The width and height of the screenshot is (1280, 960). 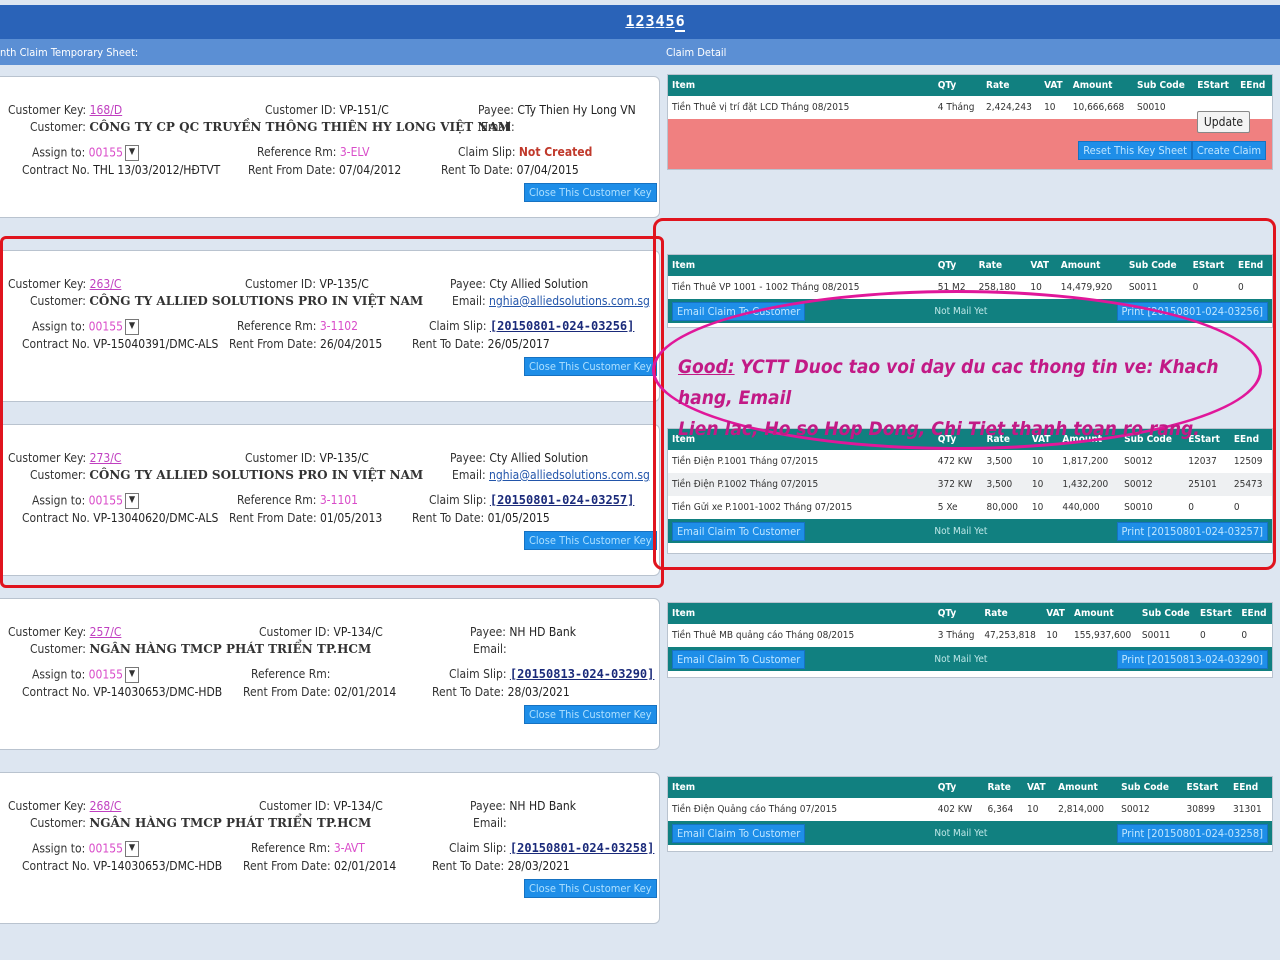 I want to click on contract-no-field: Contract No. THL 13/03/2012/HĐTVT, so click(x=121, y=170).